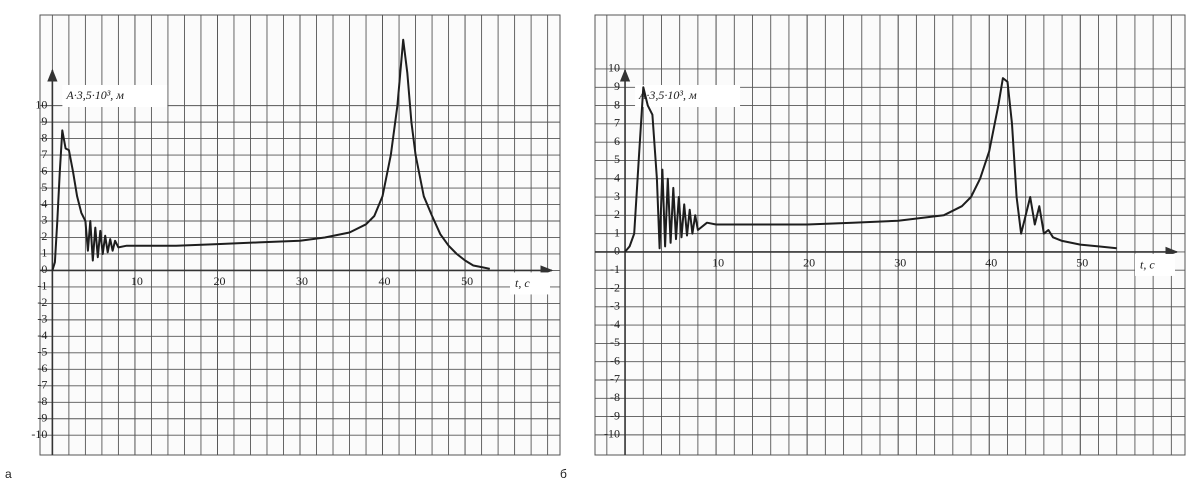  I want to click on panel-label: б, so click(563, 474).